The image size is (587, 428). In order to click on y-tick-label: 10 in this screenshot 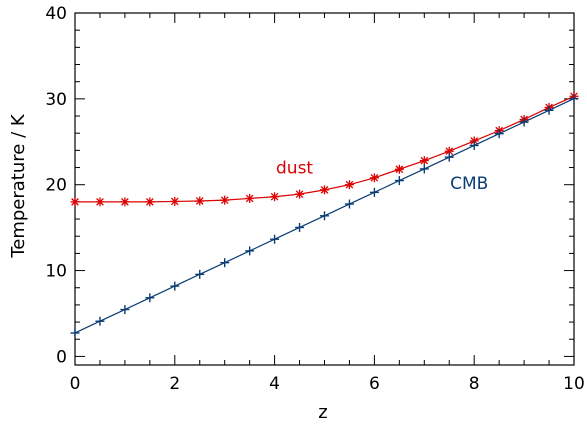, I will do `click(56, 272)`.